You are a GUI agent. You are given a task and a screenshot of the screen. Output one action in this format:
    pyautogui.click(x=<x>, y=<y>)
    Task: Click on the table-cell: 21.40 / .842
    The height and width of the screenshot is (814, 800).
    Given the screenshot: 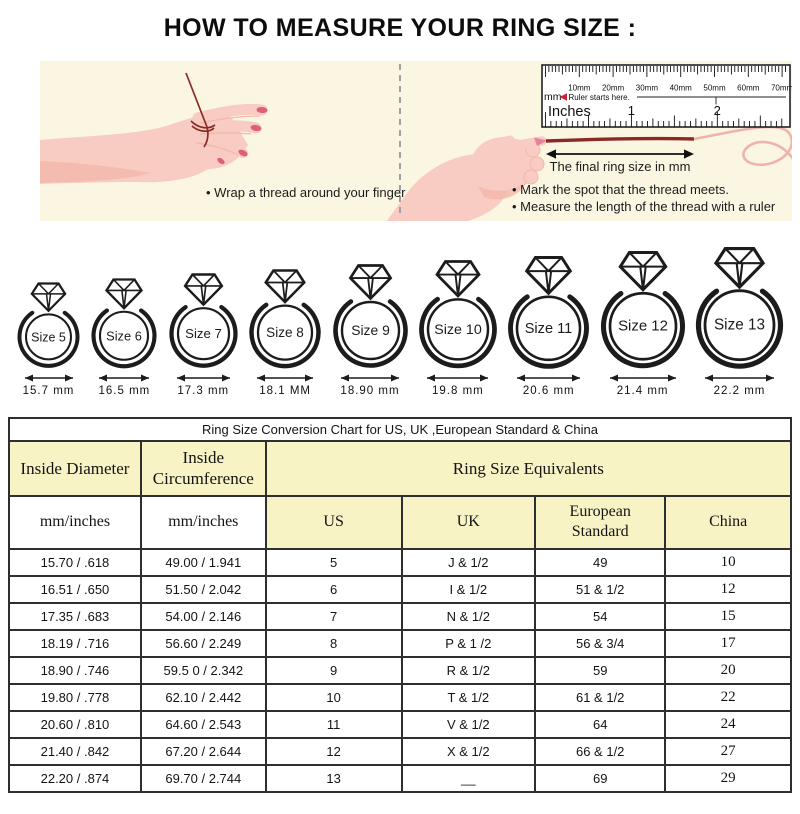 What is the action you would take?
    pyautogui.click(x=75, y=752)
    